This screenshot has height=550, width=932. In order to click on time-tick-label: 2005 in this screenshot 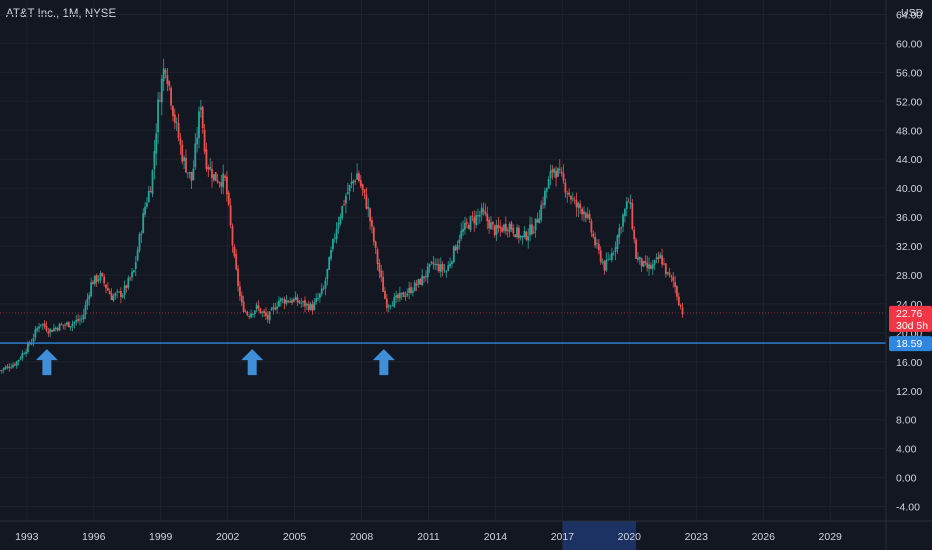, I will do `click(295, 537)`.